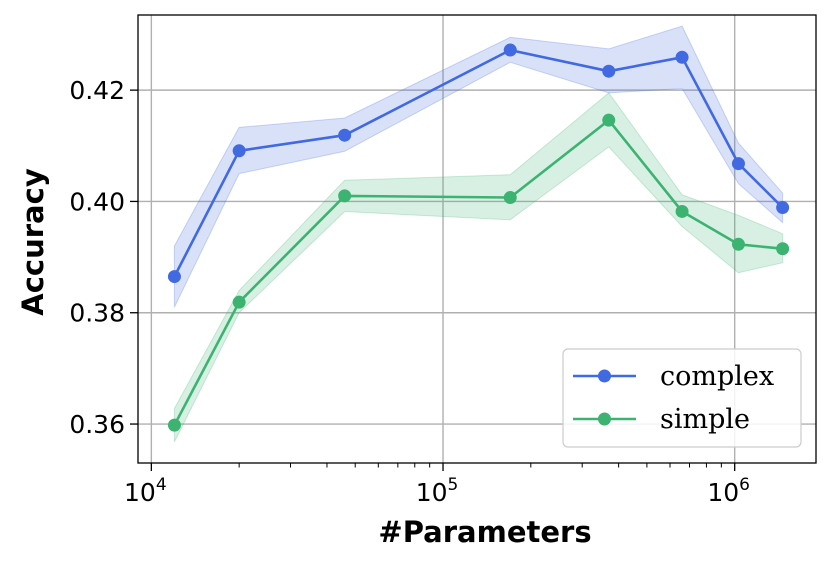 The width and height of the screenshot is (831, 564). I want to click on legend: complex simple, so click(682, 398).